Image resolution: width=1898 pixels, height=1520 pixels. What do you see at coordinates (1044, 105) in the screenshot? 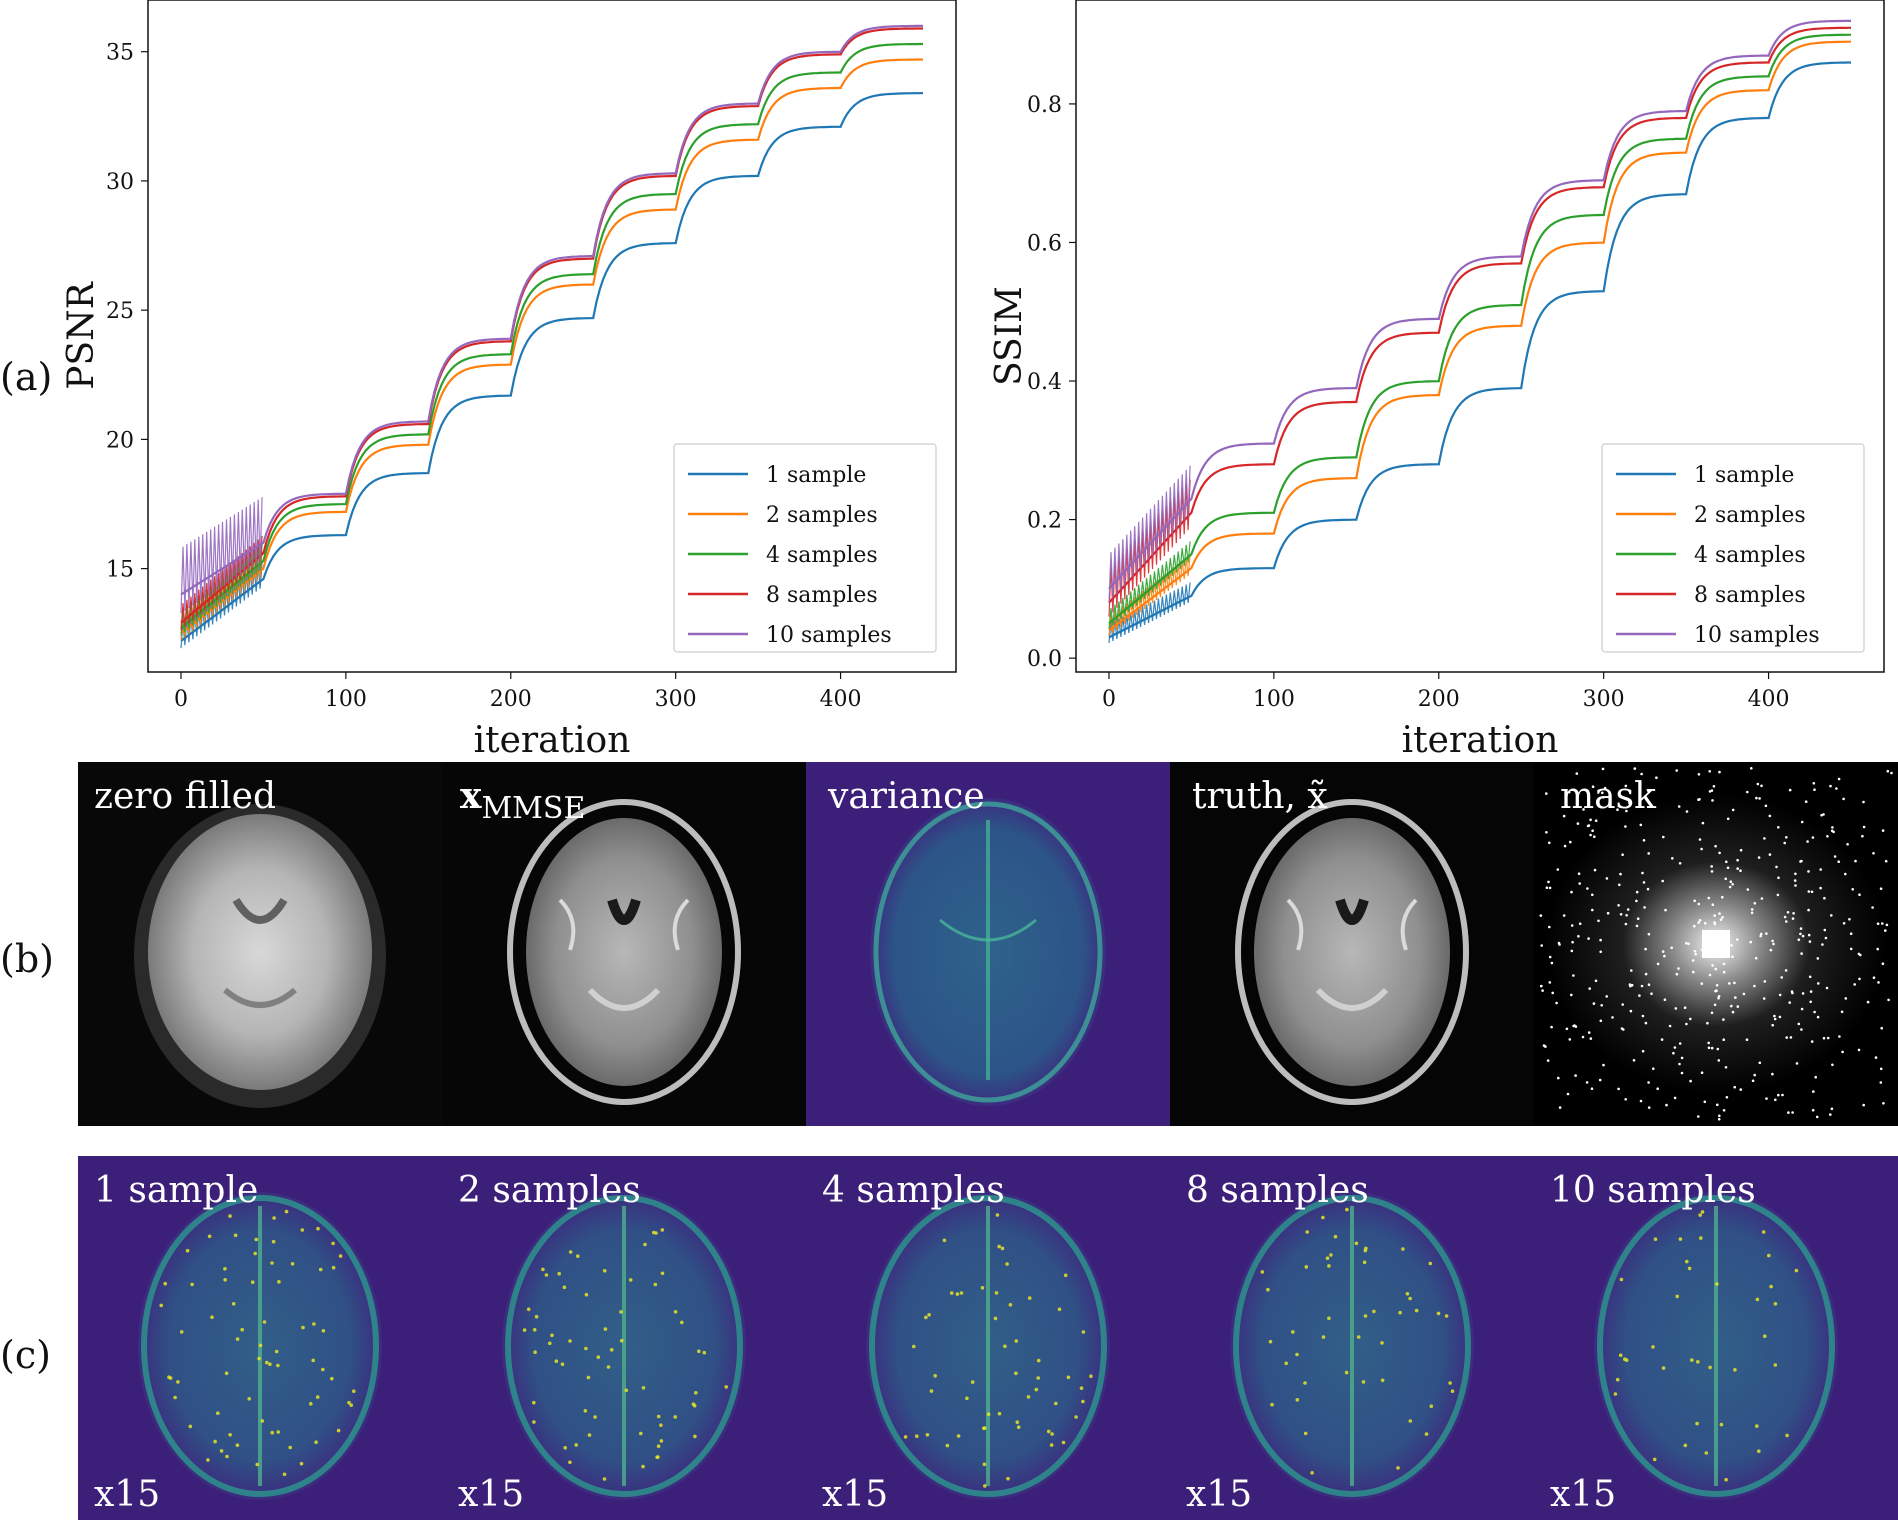
I see `y-tick-label: 0.8` at bounding box center [1044, 105].